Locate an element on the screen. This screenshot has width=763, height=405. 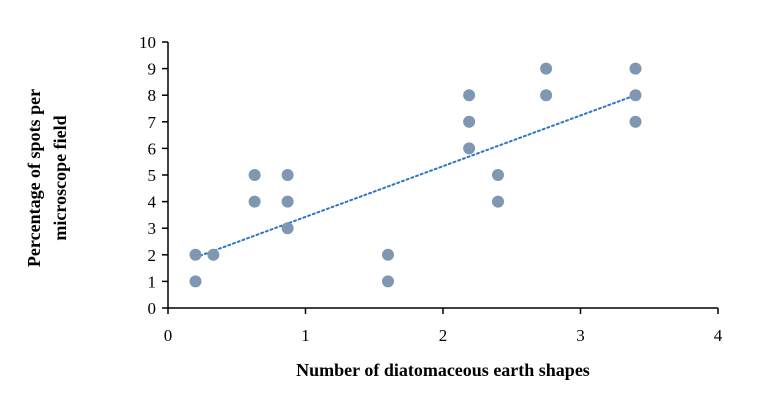
svg-text: Percentage of spots per is located at coordinates (34, 178).